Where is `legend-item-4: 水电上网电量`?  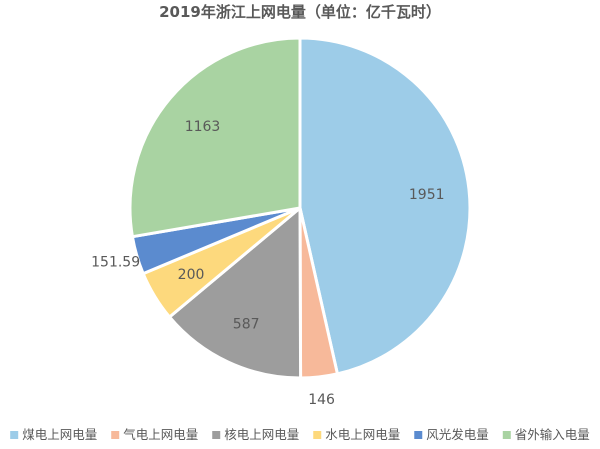 legend-item-4: 水电上网电量 is located at coordinates (356, 434).